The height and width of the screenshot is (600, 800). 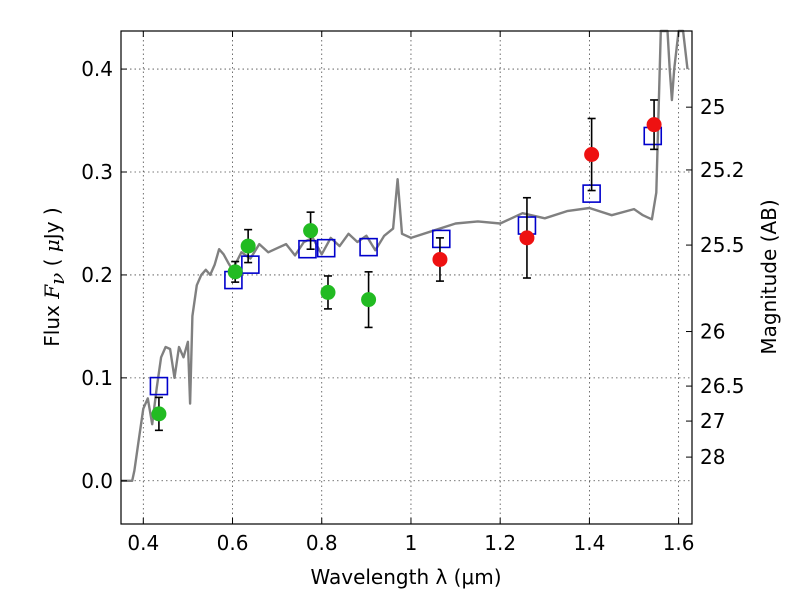 I want to click on y-axis-label: Flux Fν ( μJy ), so click(x=54, y=276).